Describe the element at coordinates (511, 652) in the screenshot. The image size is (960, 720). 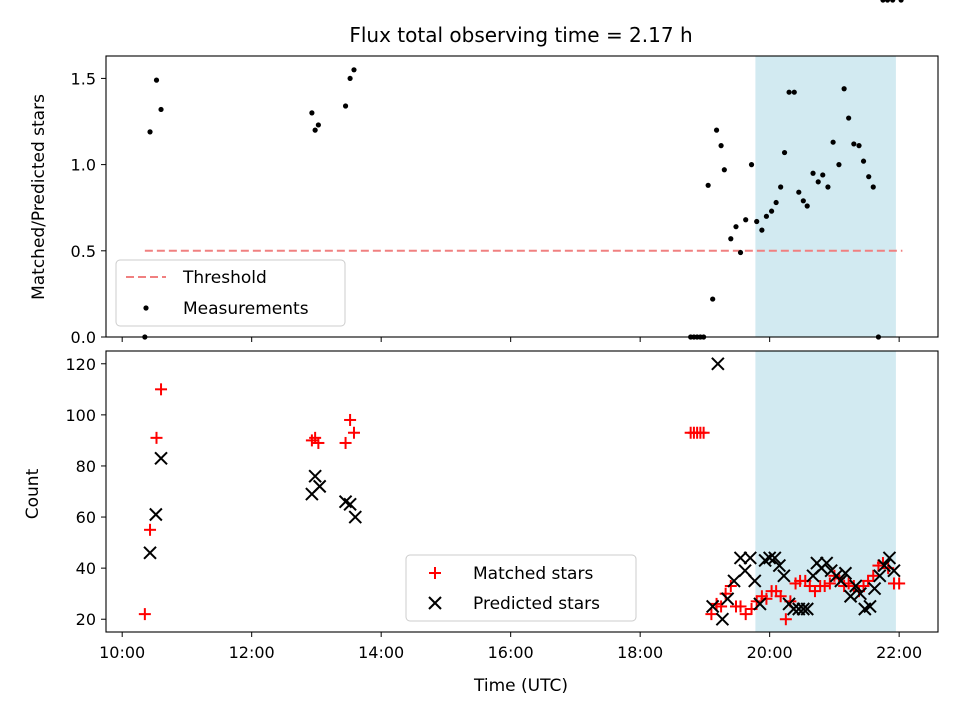
I see `x-tick-label: 16:00` at that location.